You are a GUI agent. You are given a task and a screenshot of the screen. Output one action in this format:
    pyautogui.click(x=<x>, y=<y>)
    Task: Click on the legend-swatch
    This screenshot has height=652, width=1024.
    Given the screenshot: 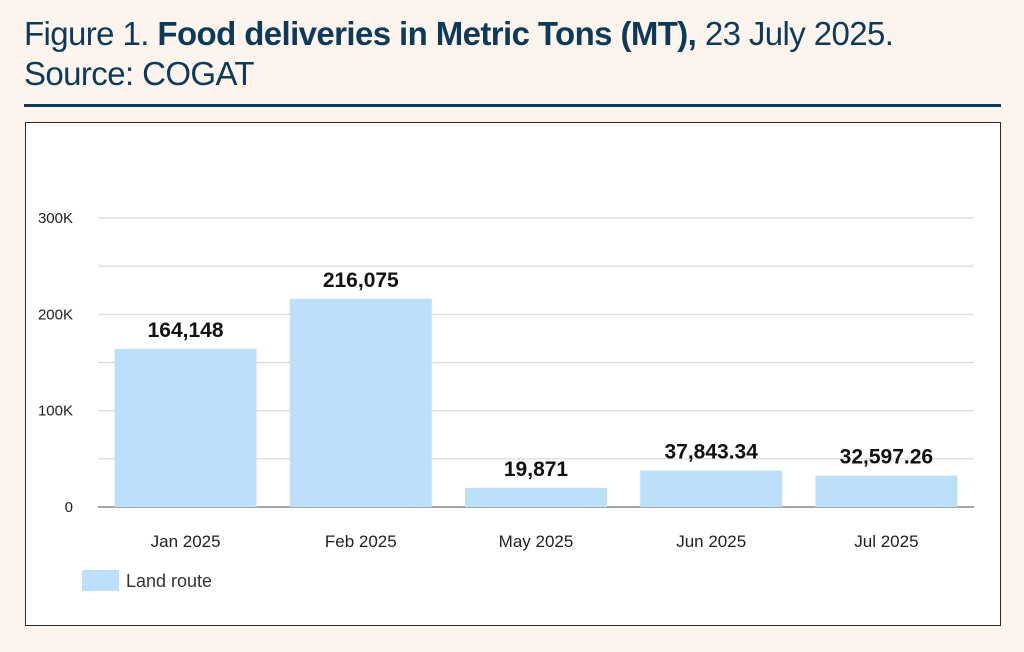 What is the action you would take?
    pyautogui.click(x=100, y=580)
    